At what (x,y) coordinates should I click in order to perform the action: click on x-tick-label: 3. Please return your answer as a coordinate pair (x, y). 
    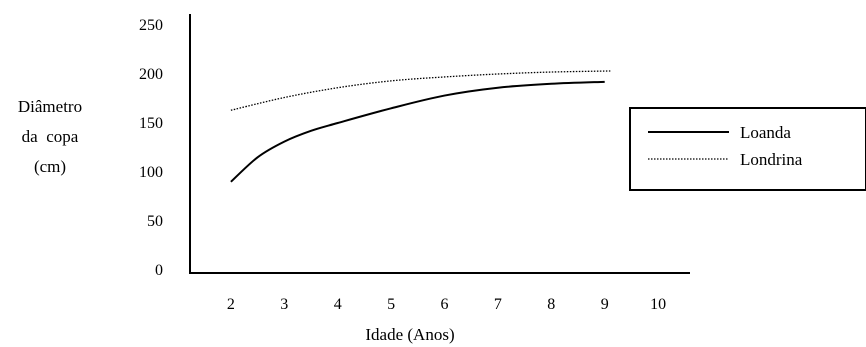
    Looking at the image, I should click on (284, 304).